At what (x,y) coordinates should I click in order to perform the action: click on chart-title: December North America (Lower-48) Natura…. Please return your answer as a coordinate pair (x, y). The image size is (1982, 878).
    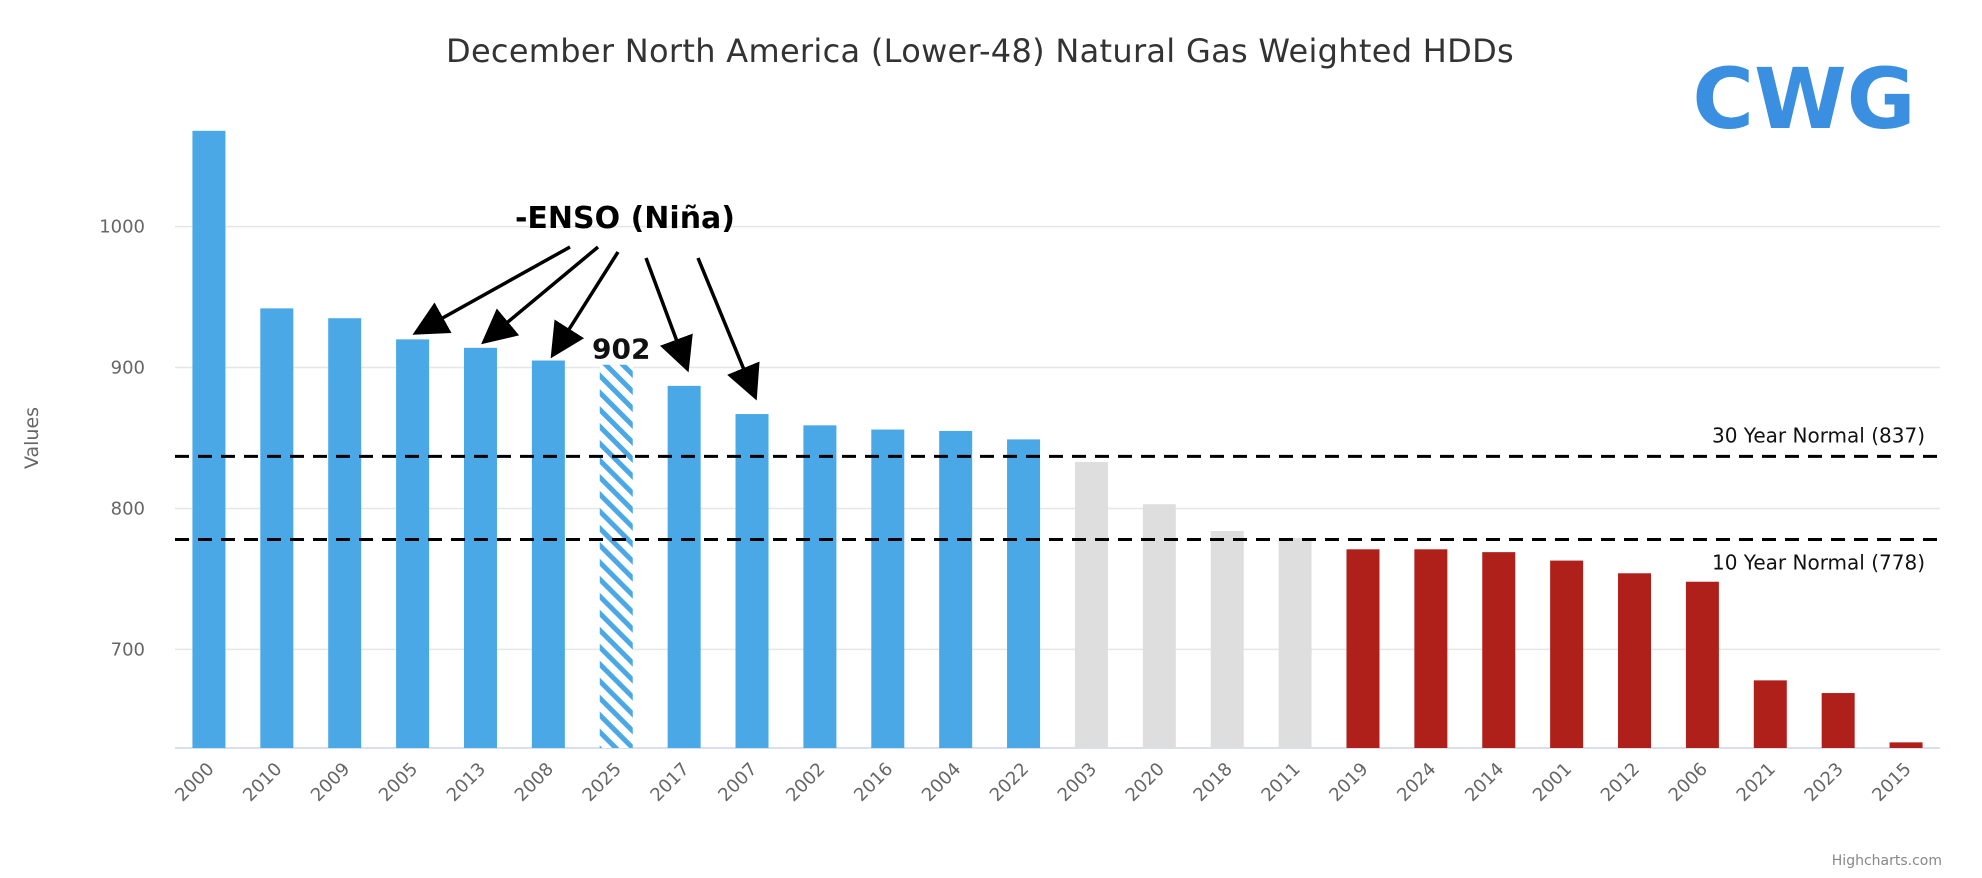
    Looking at the image, I should click on (980, 51).